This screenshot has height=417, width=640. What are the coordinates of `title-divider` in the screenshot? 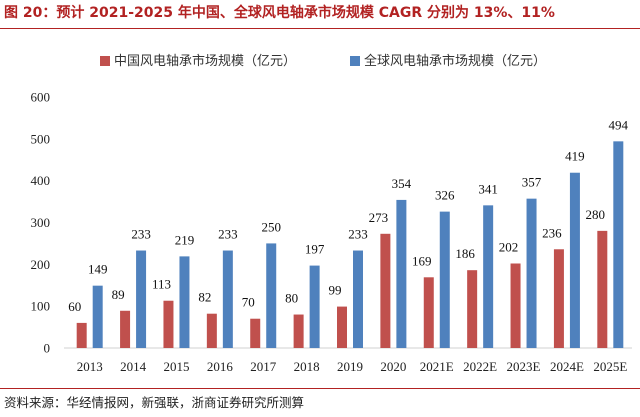 It's located at (320, 28).